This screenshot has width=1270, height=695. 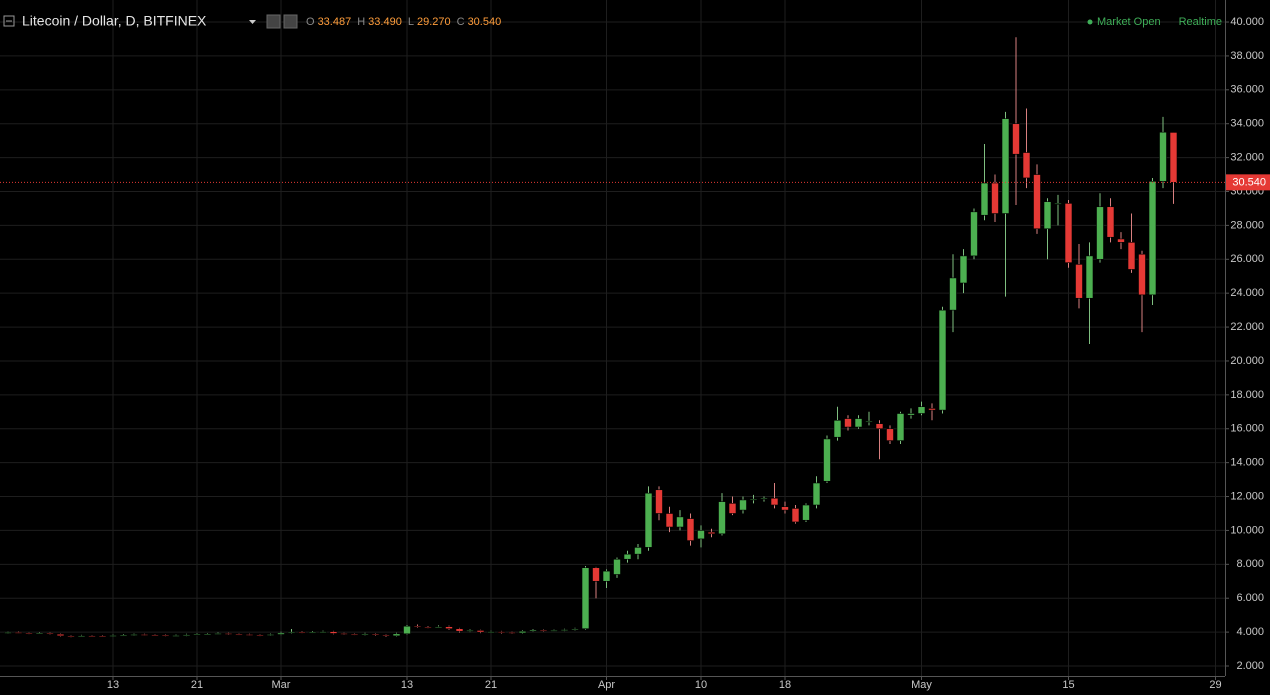 I want to click on format-button, so click(x=290, y=21).